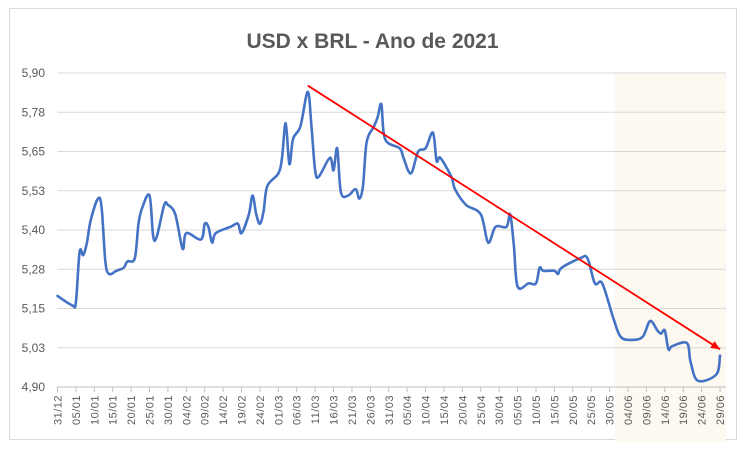  What do you see at coordinates (206, 410) in the screenshot?
I see `x-tick-label: 09/02` at bounding box center [206, 410].